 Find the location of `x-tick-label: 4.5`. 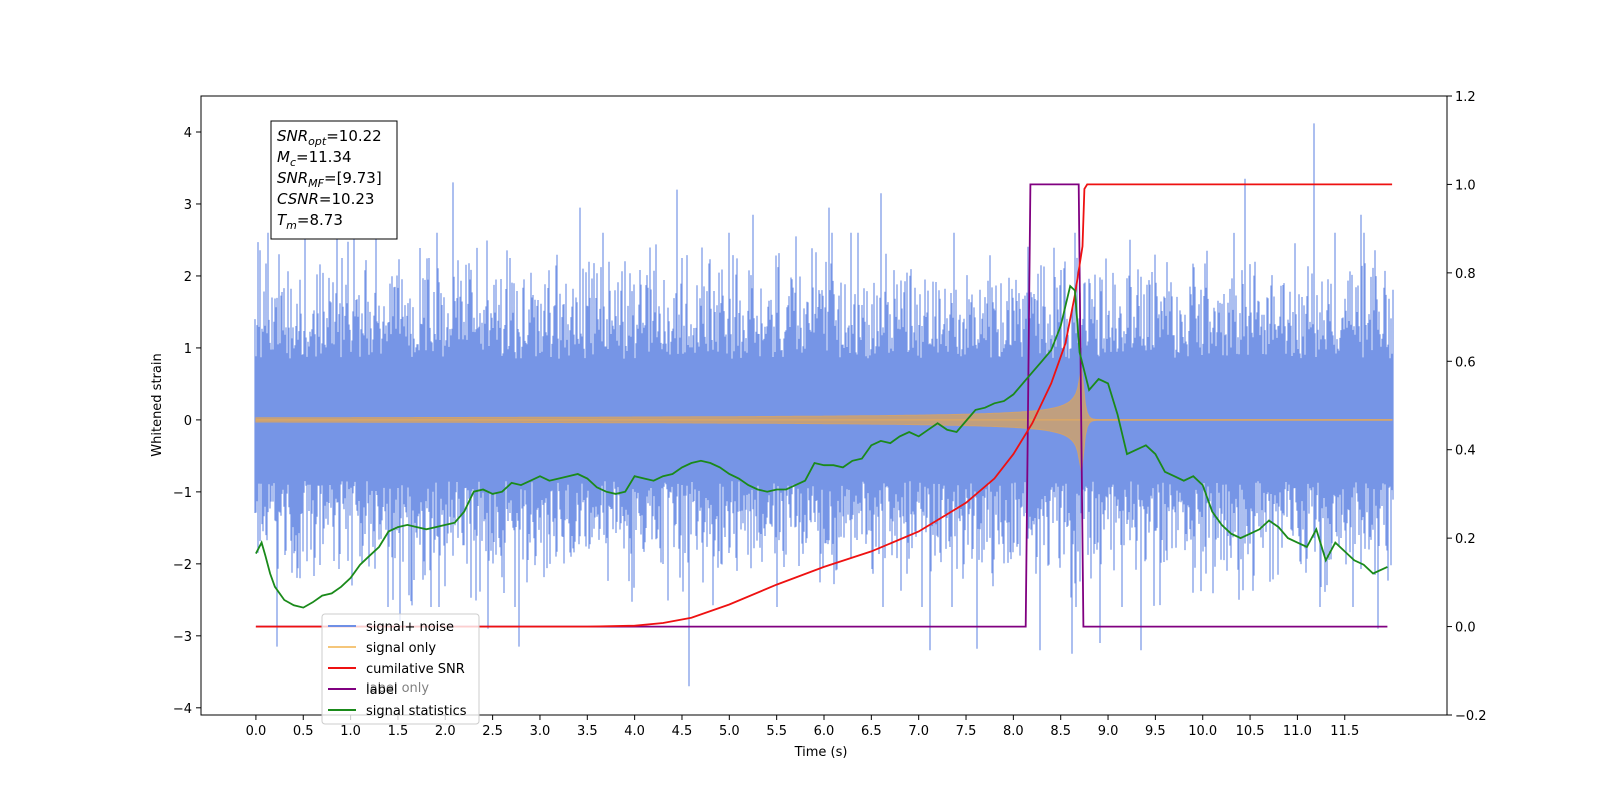

x-tick-label: 4.5 is located at coordinates (682, 731).